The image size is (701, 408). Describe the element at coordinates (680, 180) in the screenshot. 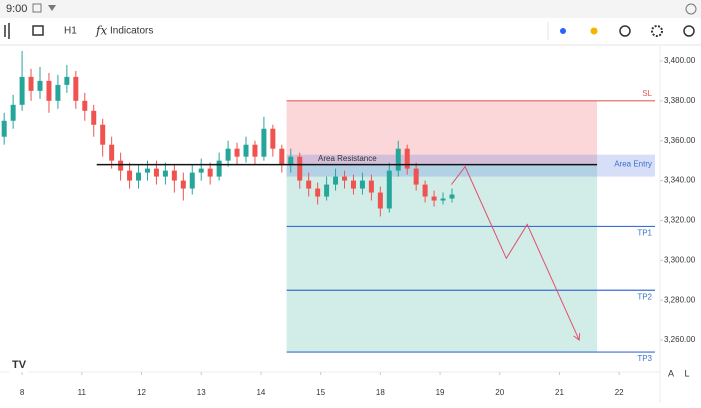

I see `y-tick-label: 3,340.00` at that location.